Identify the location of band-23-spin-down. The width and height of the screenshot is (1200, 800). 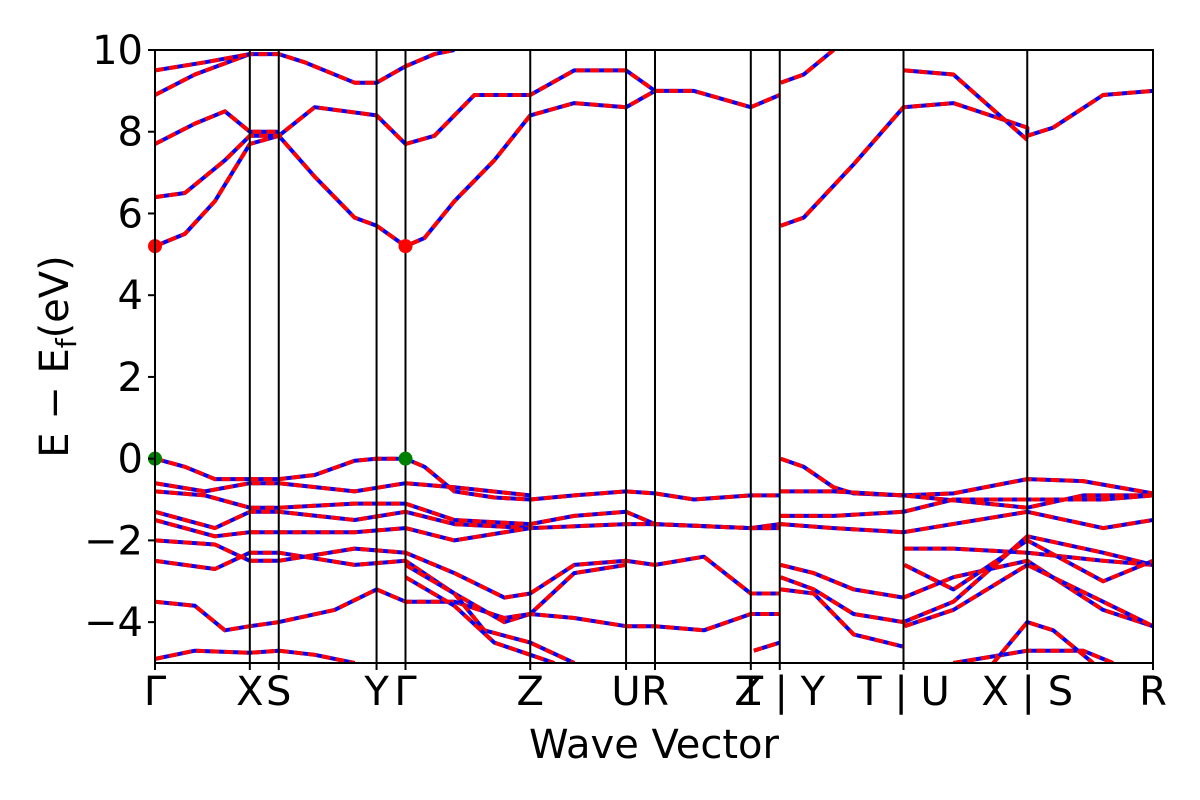
(966, 522).